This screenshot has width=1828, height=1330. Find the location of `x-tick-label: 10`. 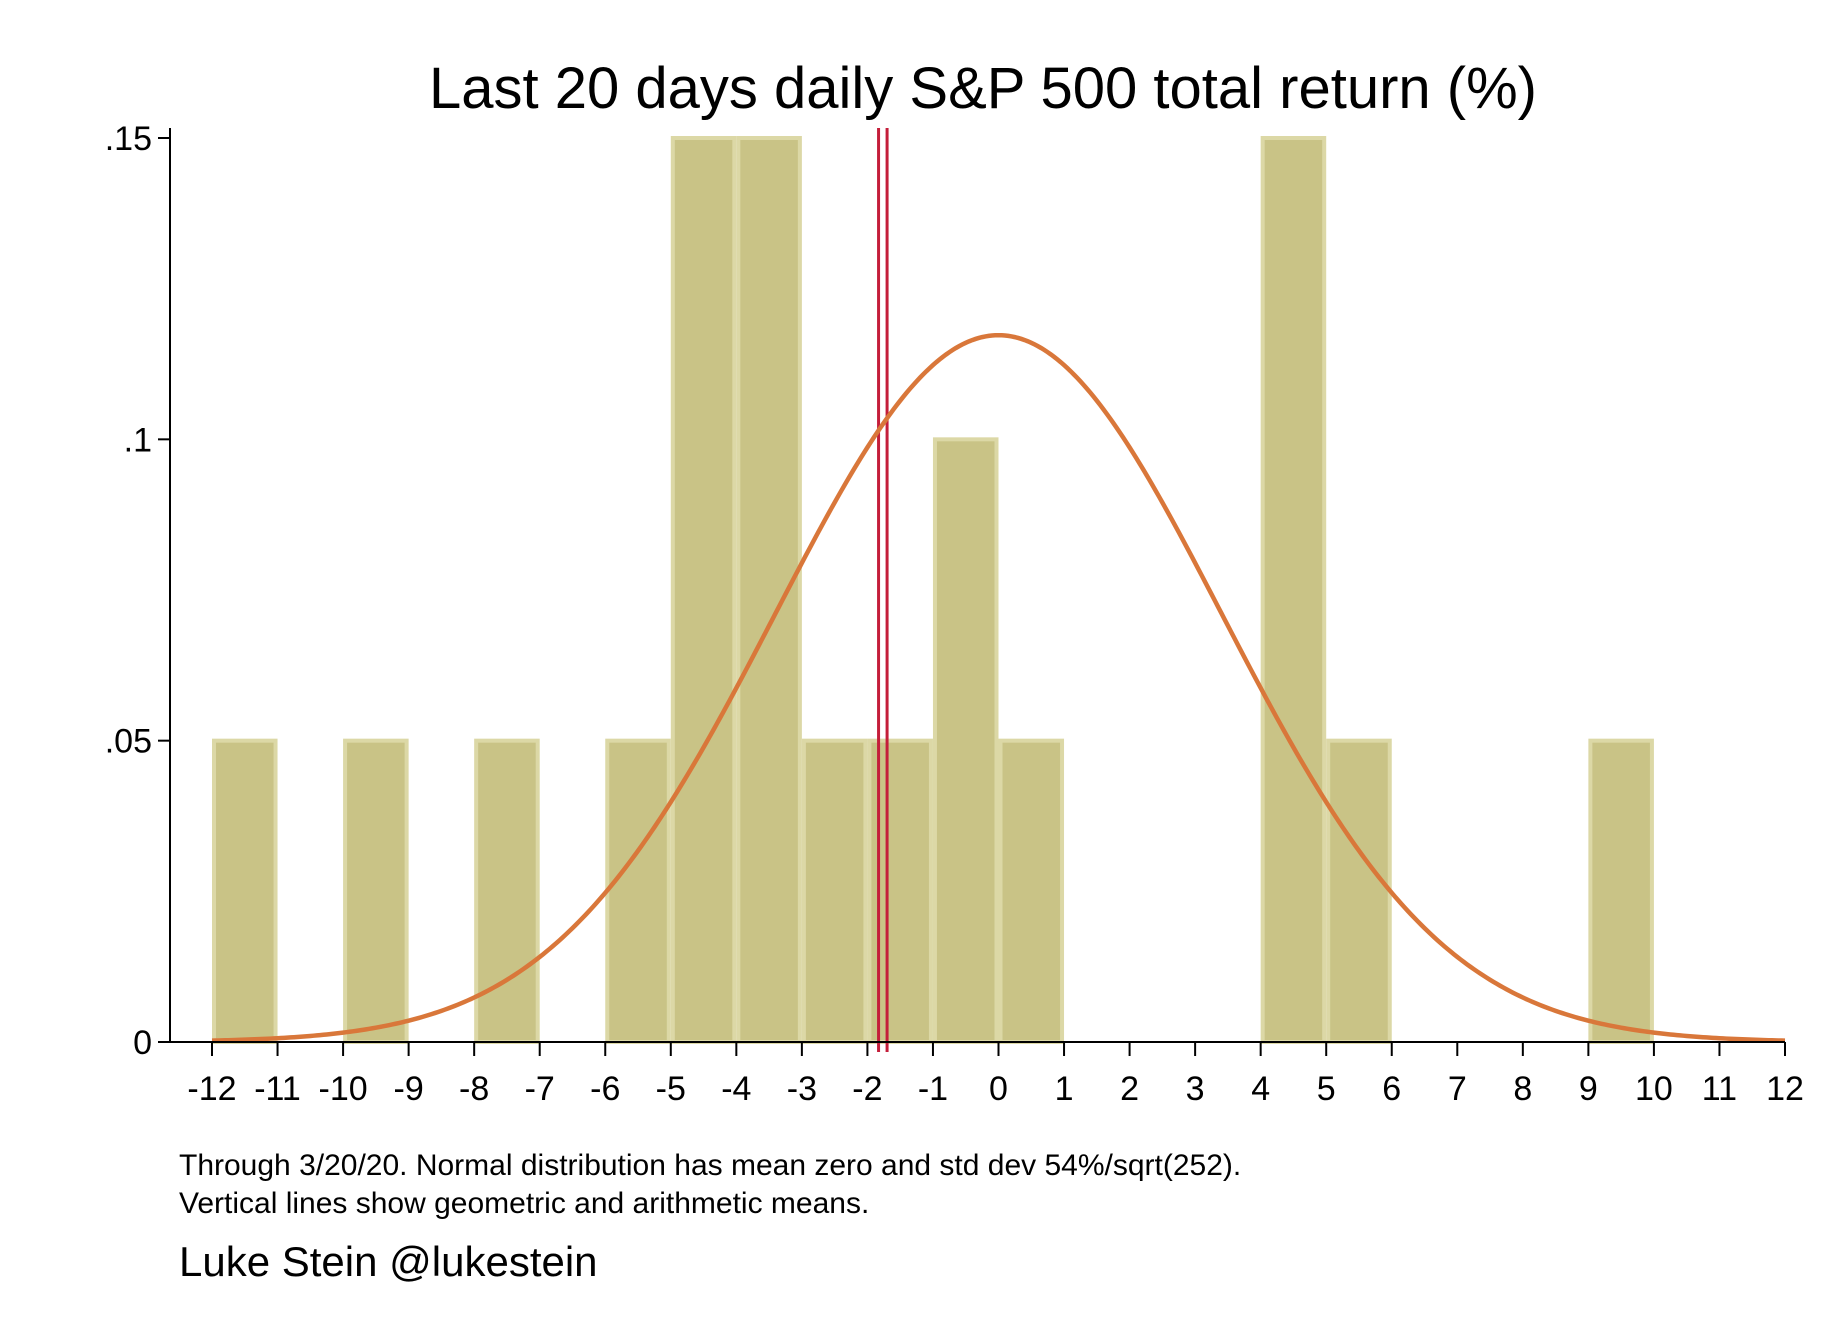

x-tick-label: 10 is located at coordinates (1654, 1089).